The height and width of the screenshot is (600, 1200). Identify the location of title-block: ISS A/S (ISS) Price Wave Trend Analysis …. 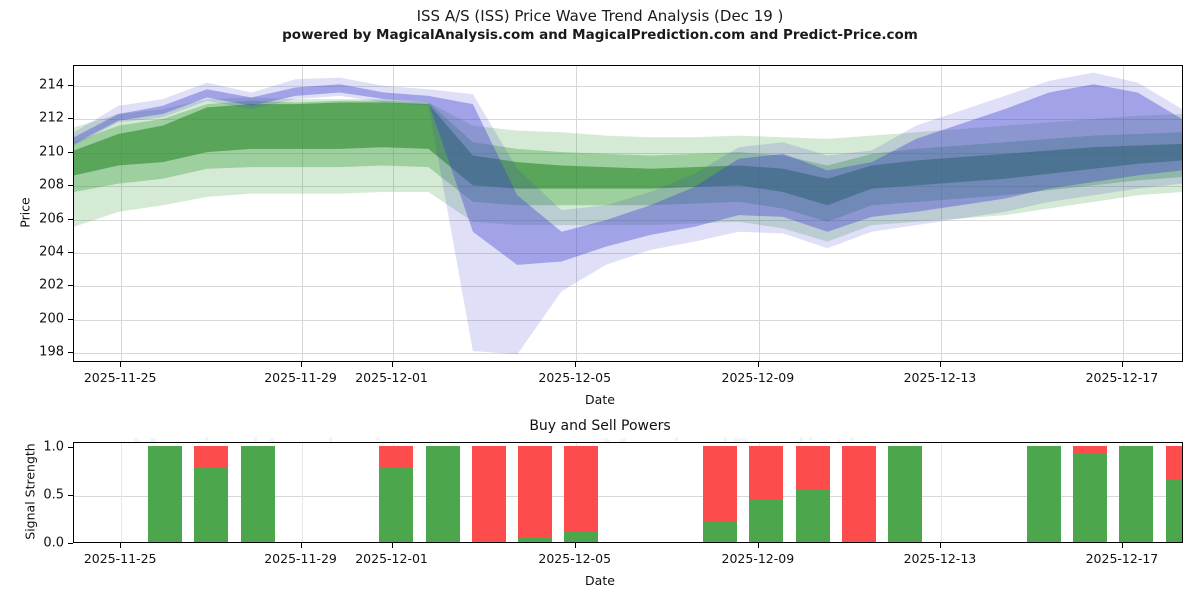
(600, 25).